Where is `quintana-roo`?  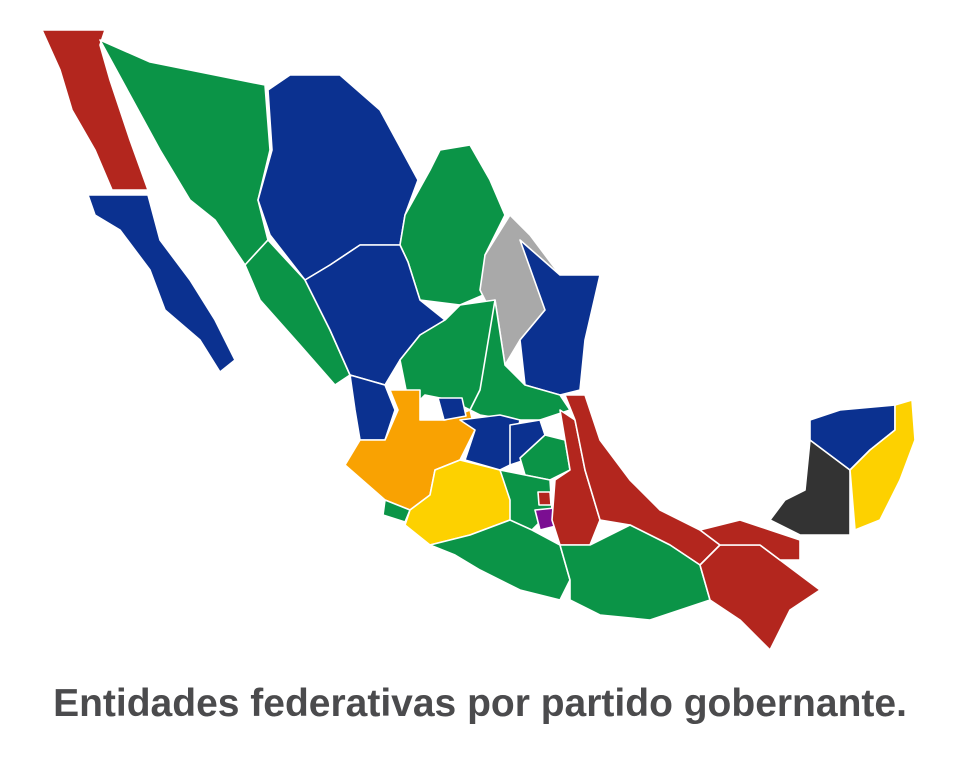 quintana-roo is located at coordinates (882, 465).